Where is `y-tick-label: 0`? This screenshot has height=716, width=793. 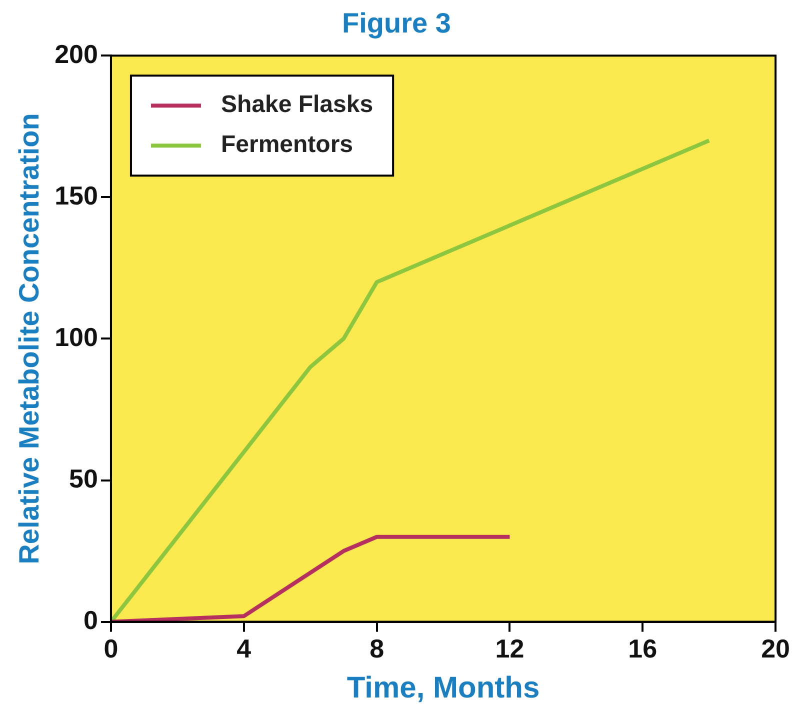
y-tick-label: 0 is located at coordinates (91, 619).